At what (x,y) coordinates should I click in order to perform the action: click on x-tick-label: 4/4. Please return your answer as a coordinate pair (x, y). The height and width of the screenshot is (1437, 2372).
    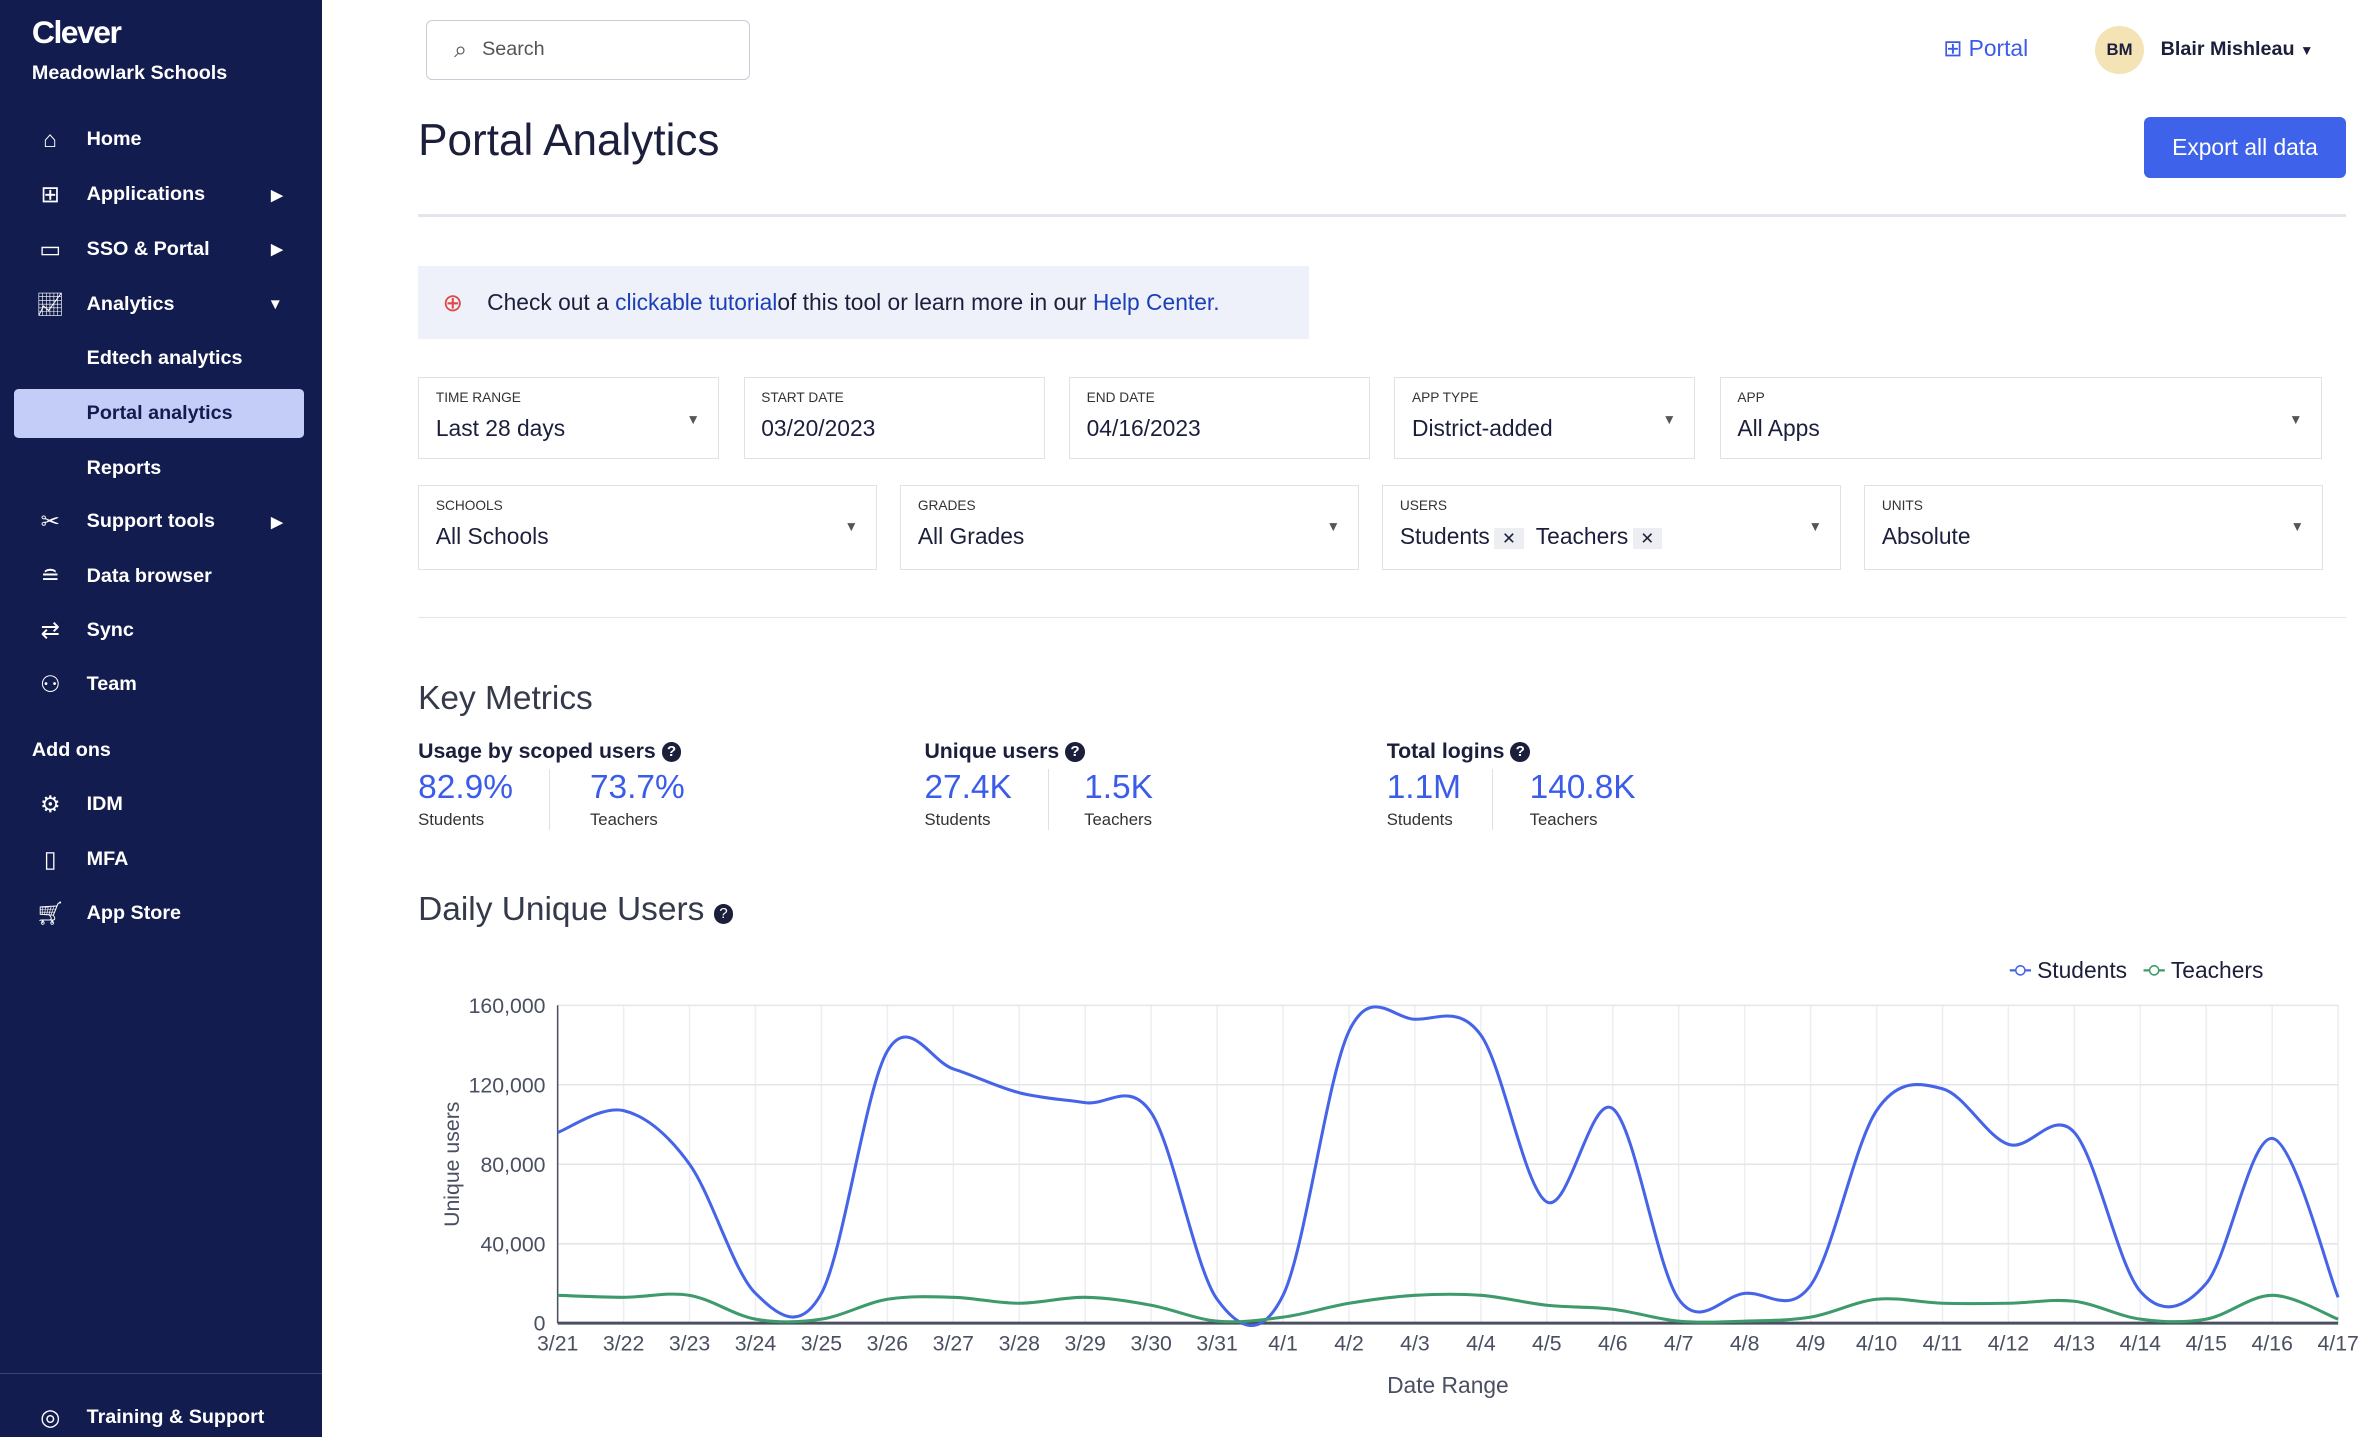
    Looking at the image, I should click on (1481, 1343).